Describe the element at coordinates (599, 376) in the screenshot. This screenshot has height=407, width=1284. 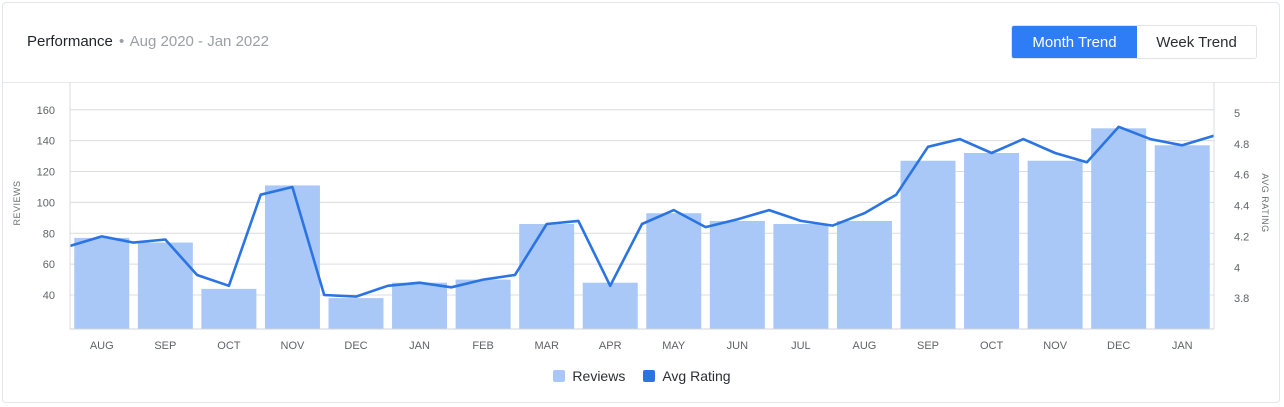
I see `legend-label-reviews: Reviews` at that location.